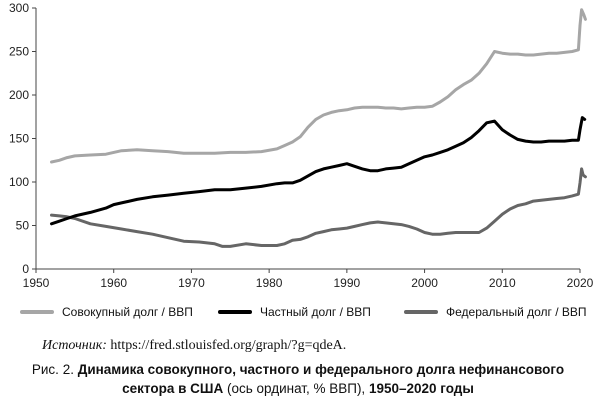 This screenshot has height=402, width=595. I want to click on legend-swatch-total-debt, so click(37, 312).